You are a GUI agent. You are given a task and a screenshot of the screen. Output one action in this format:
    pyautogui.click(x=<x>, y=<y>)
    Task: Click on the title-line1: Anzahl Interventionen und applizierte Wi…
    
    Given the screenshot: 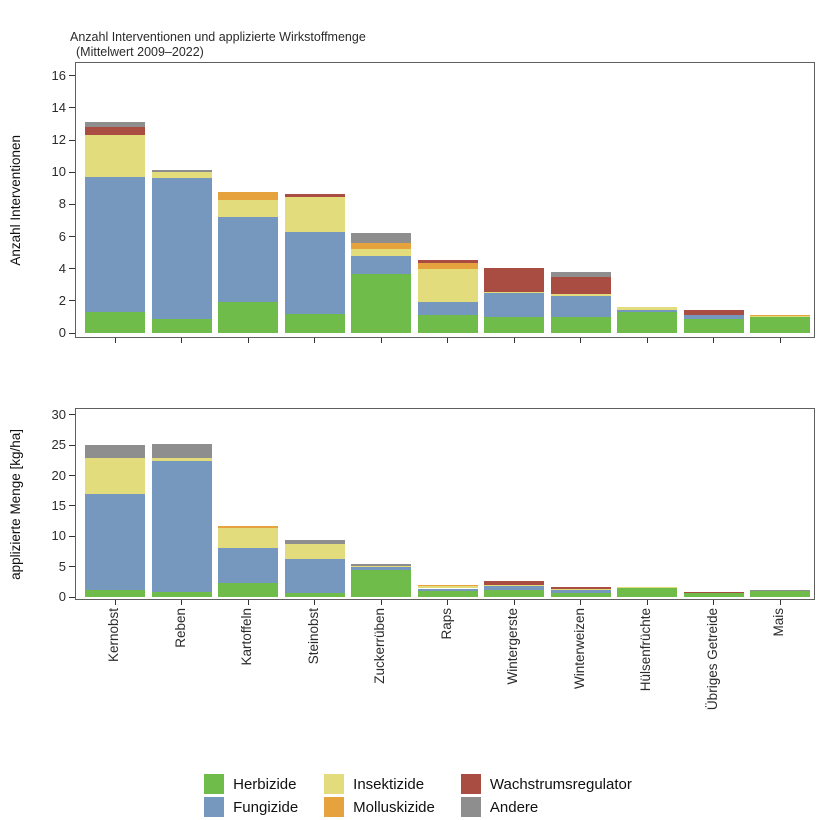 What is the action you would take?
    pyautogui.click(x=218, y=37)
    